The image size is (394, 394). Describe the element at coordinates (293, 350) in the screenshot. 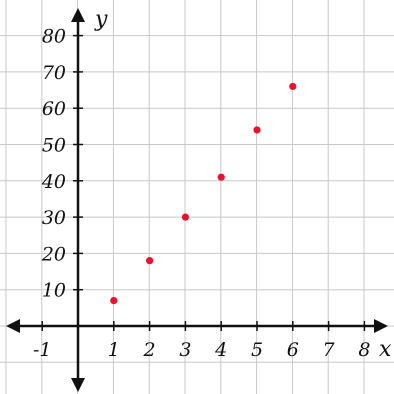

I see `x-tick-label: 6` at that location.